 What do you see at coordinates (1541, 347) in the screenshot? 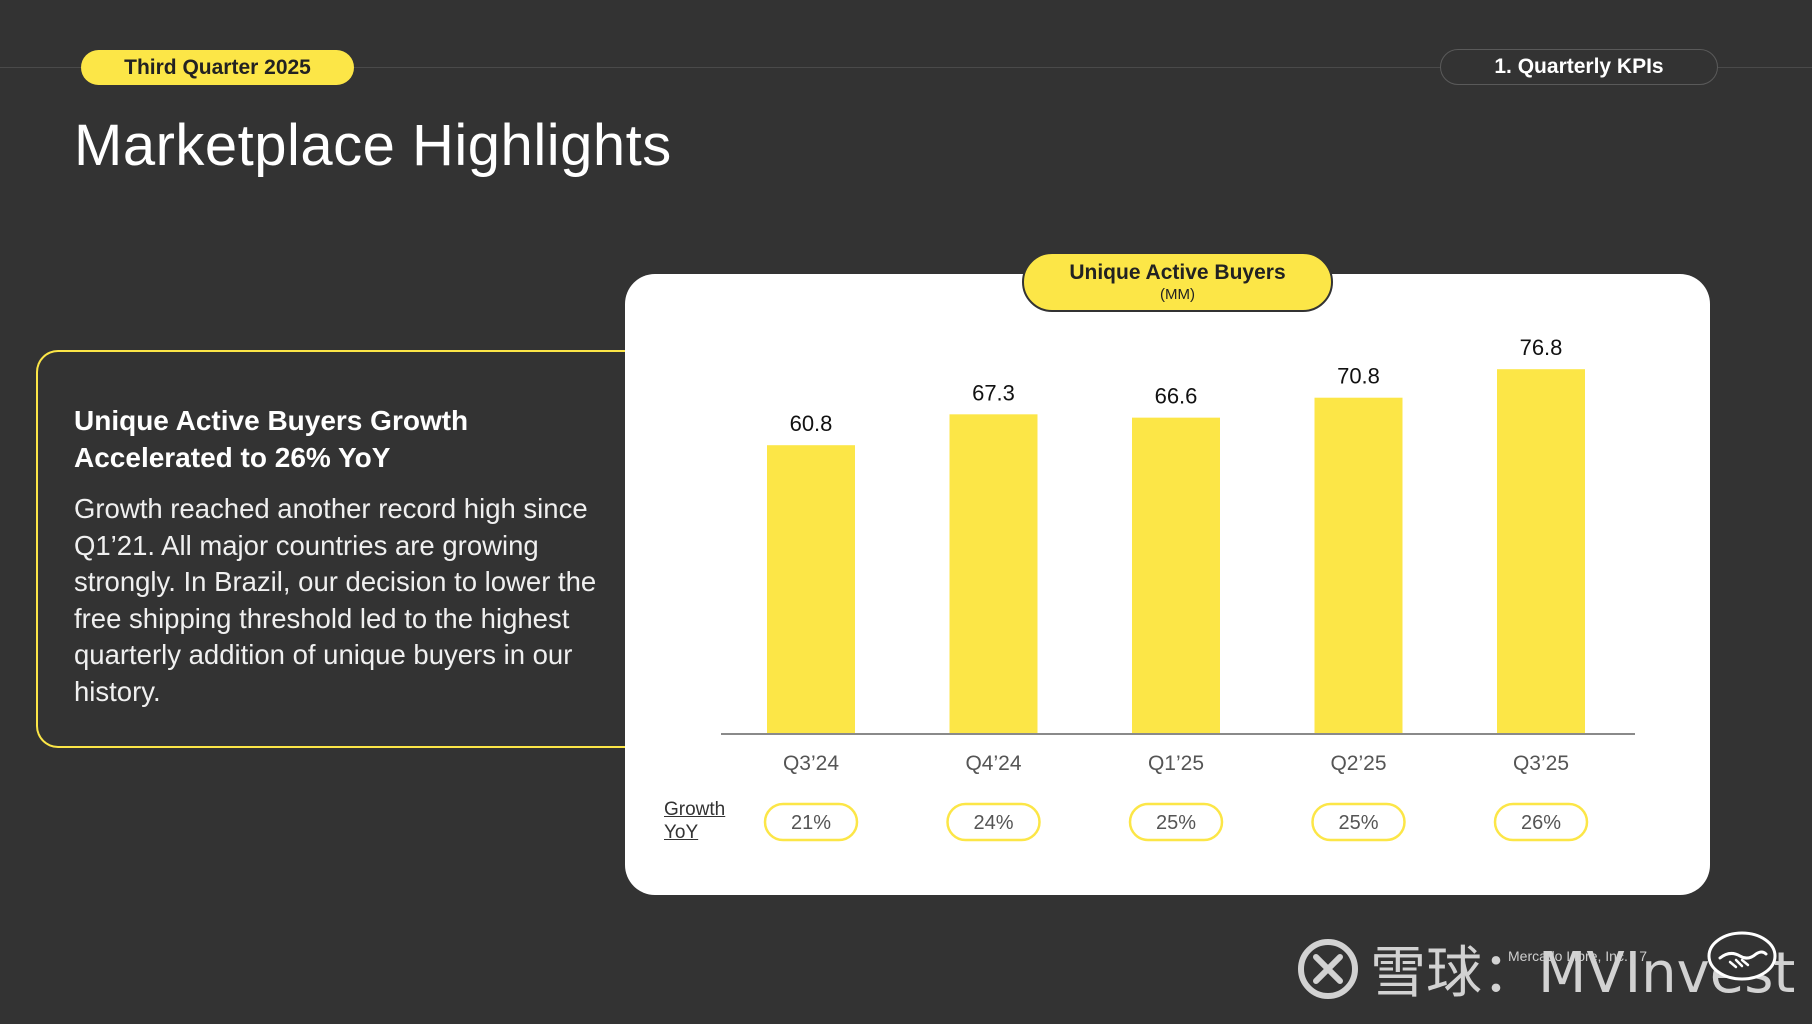
I see `data-label-4: 76.8` at bounding box center [1541, 347].